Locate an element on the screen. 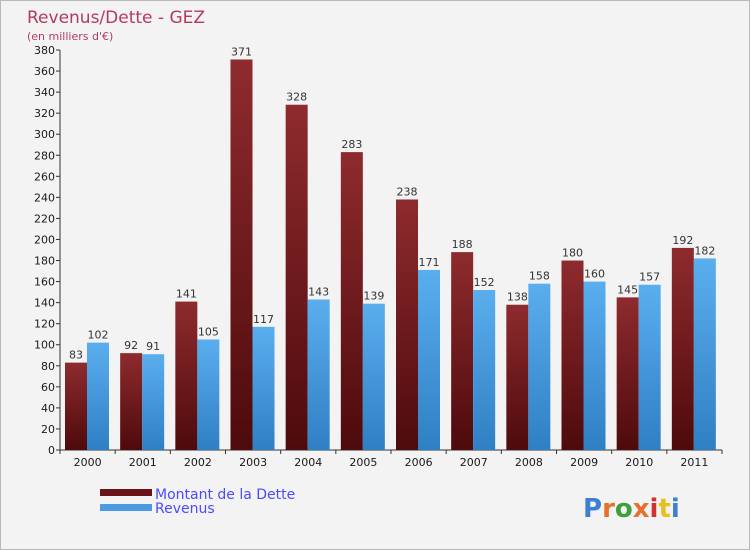 The height and width of the screenshot is (550, 750). legend-swatch-revenus is located at coordinates (126, 507).